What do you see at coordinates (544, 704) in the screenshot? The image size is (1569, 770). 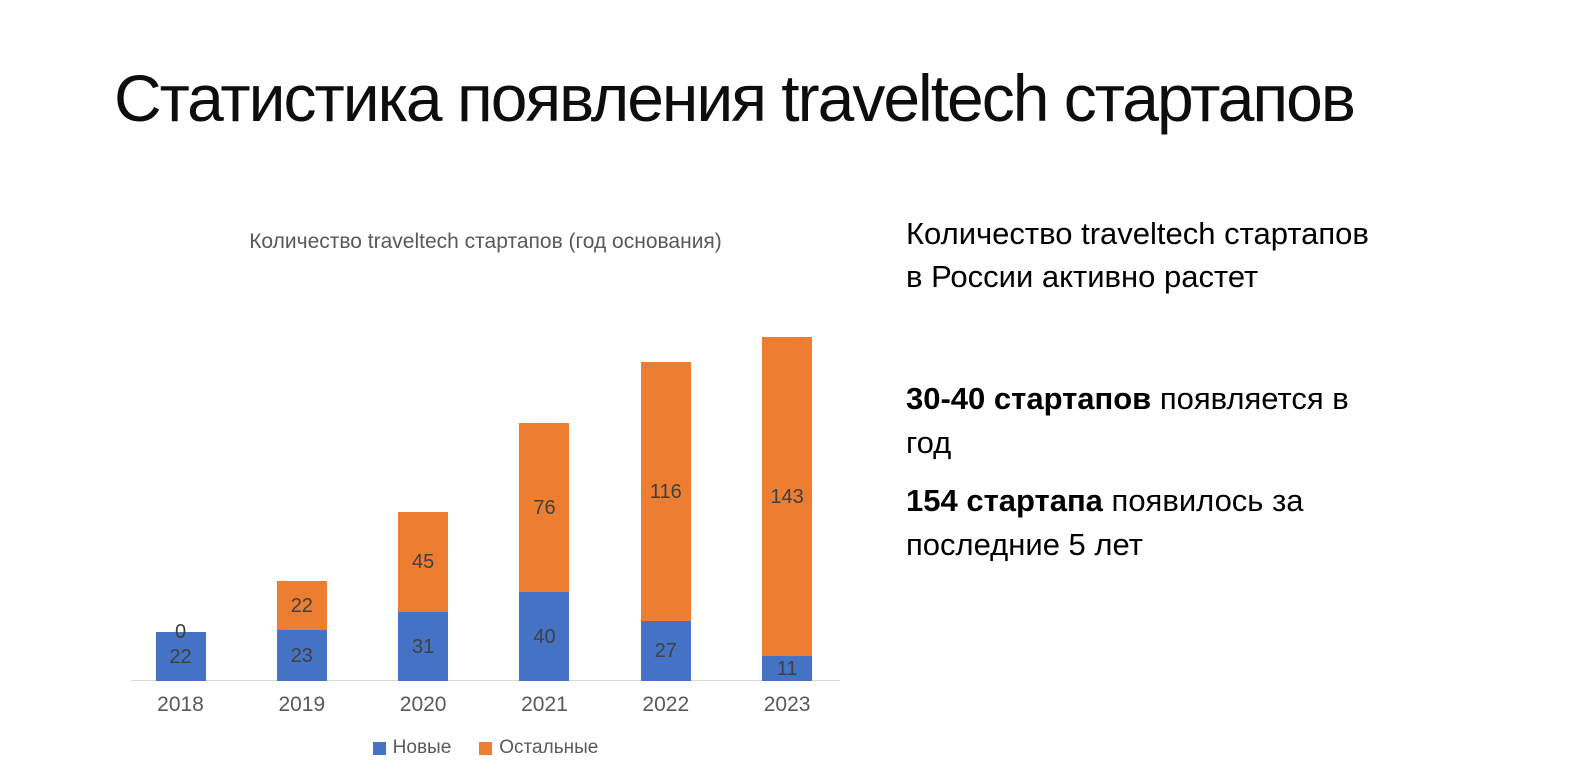 I see `x-axis-label: 2021` at bounding box center [544, 704].